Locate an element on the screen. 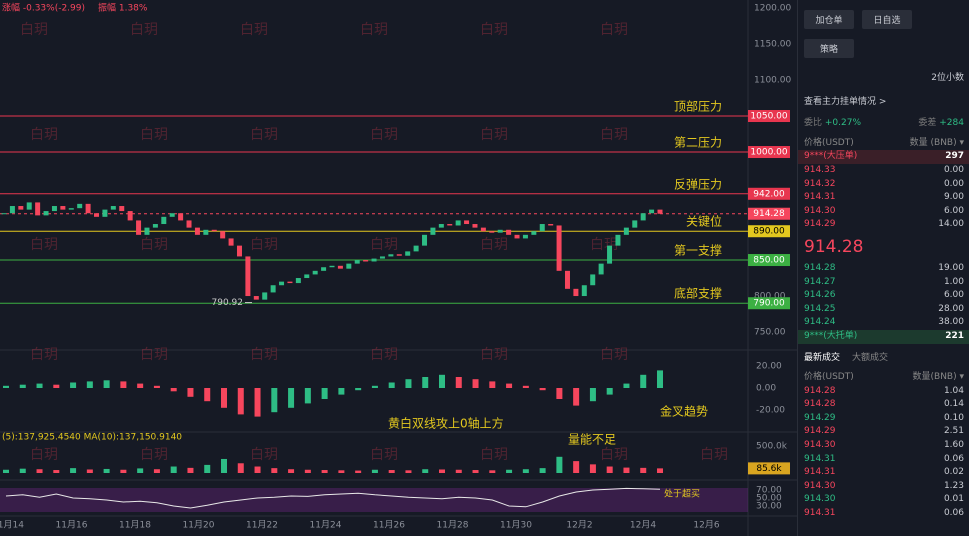 This screenshot has height=536, width=969. y-tick-label: 750.00 is located at coordinates (770, 333).